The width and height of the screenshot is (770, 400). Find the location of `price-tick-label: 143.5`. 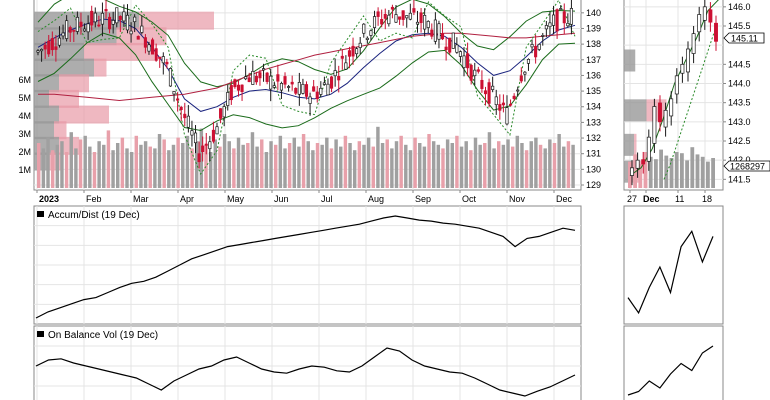

price-tick-label: 143.5 is located at coordinates (739, 103).